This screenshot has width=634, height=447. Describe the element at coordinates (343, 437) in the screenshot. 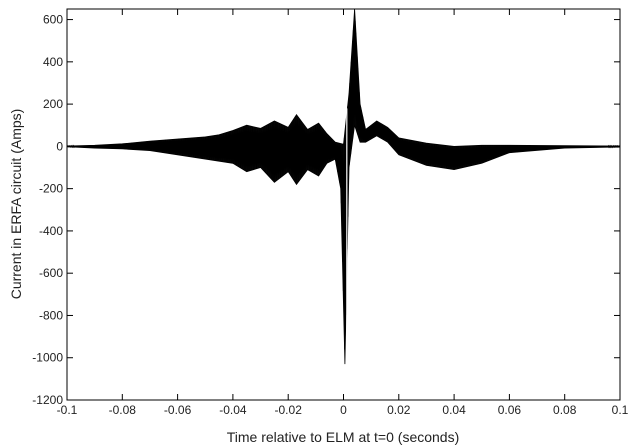

I see `x-axis-label: Time relative to ELM at t=0 (seconds)` at that location.